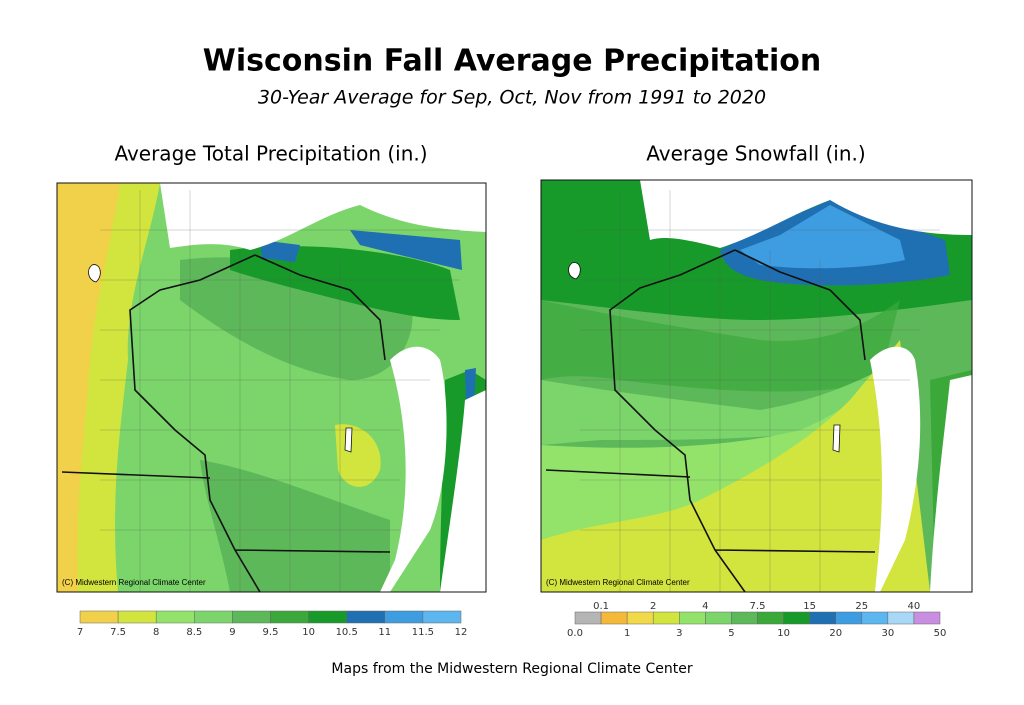 The width and height of the screenshot is (1024, 705). What do you see at coordinates (461, 632) in the screenshot?
I see `legend-label: 12` at bounding box center [461, 632].